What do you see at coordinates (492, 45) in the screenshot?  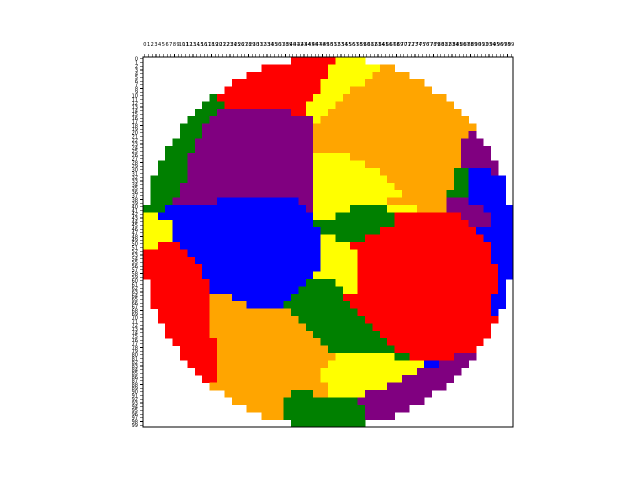 I see `x-tick-label: 94` at bounding box center [492, 45].